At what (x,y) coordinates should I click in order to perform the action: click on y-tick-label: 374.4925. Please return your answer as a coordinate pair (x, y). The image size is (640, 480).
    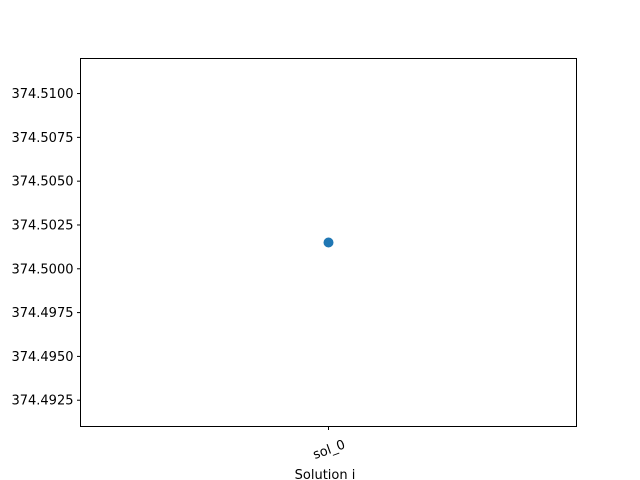
    Looking at the image, I should click on (42, 401).